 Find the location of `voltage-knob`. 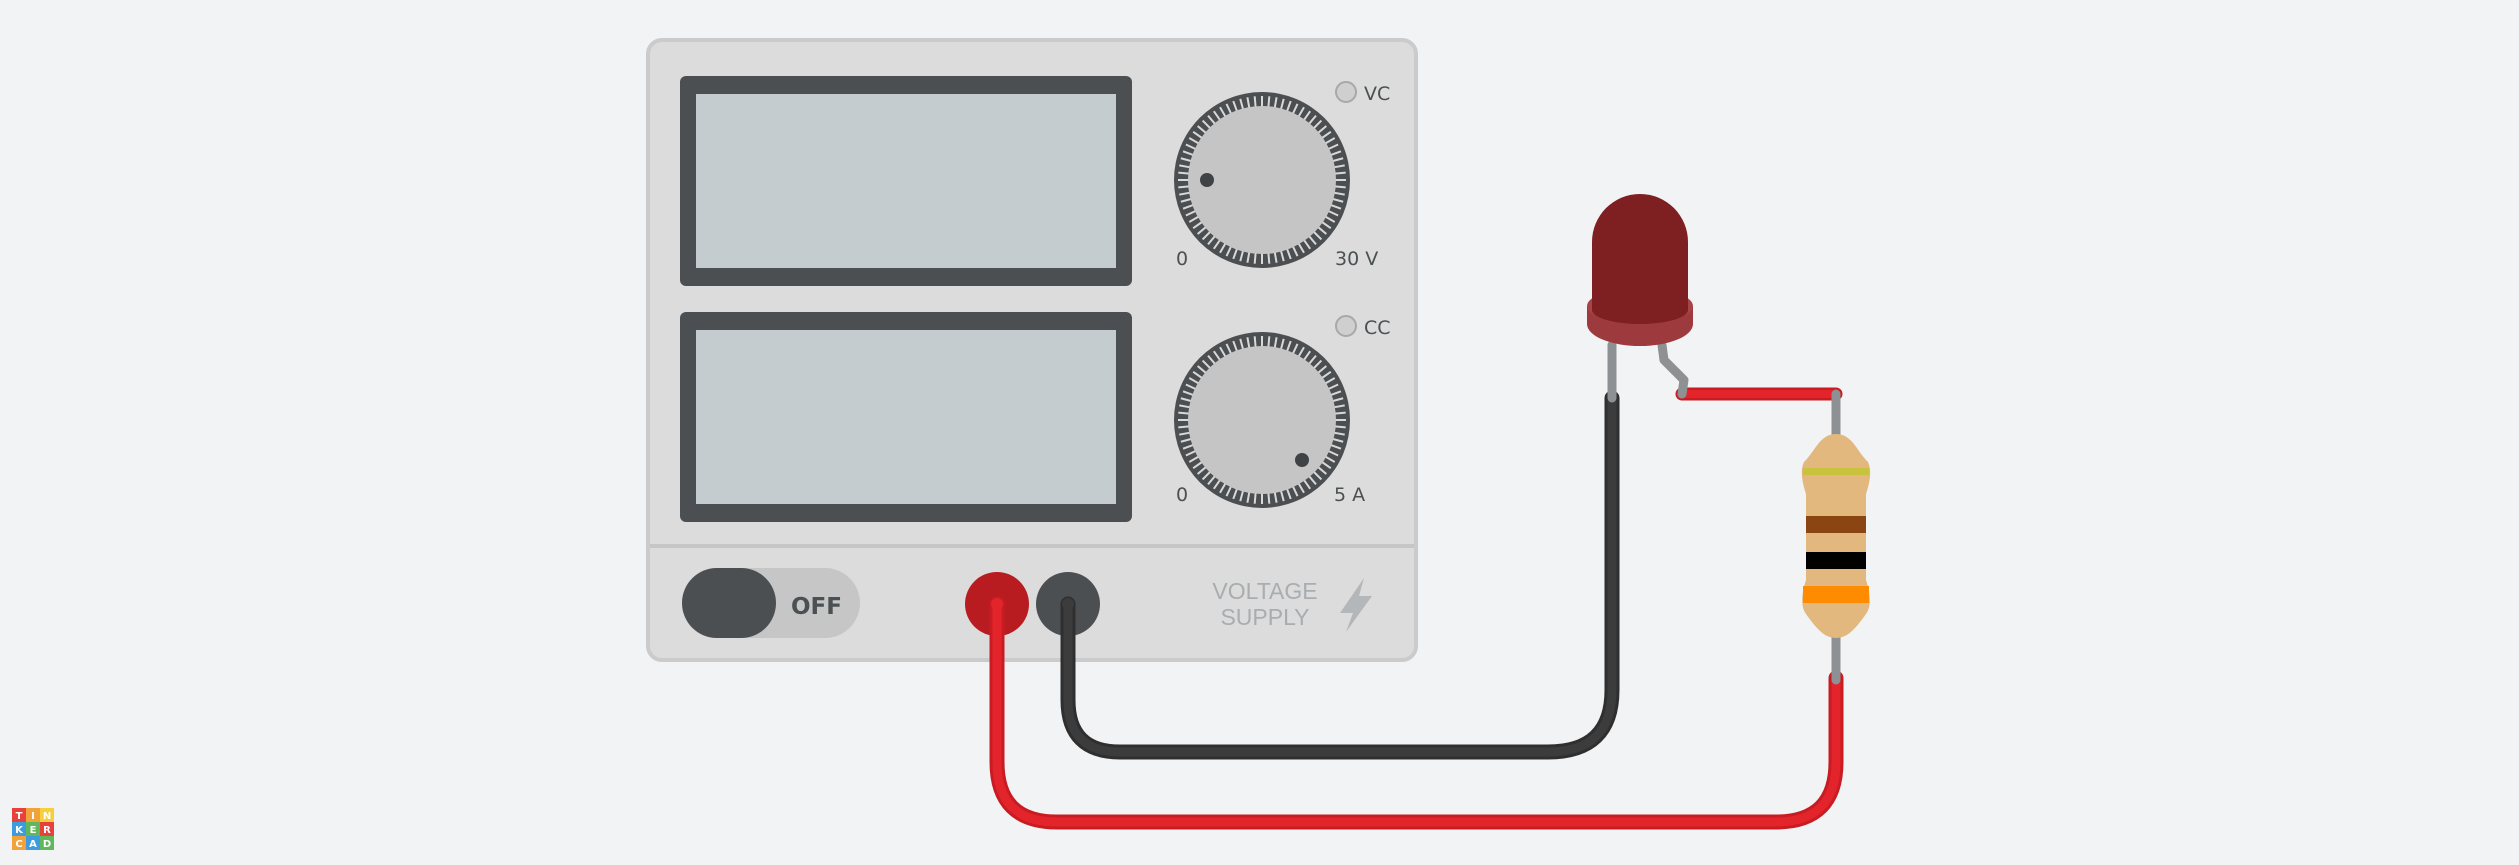

voltage-knob is located at coordinates (1262, 180).